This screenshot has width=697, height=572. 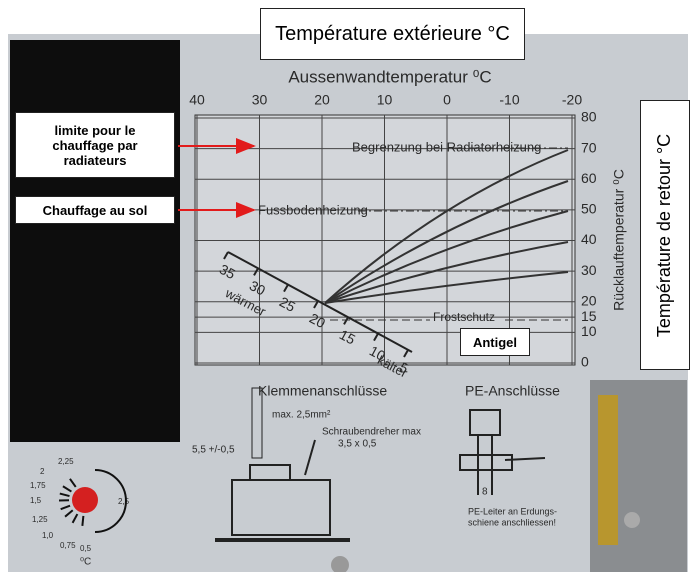 I want to click on screwdriver-label: Schraubendreher max, so click(x=371, y=432).